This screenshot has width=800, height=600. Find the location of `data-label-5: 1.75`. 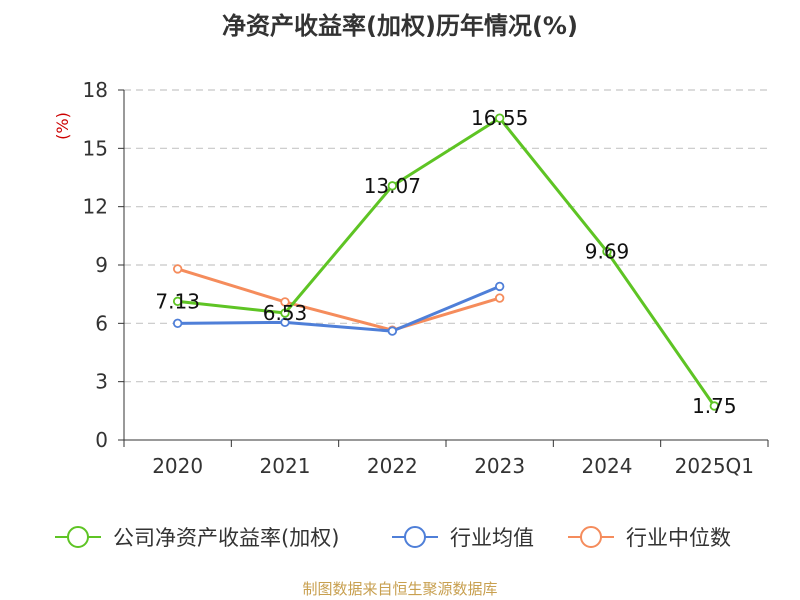

data-label-5: 1.75 is located at coordinates (714, 406).